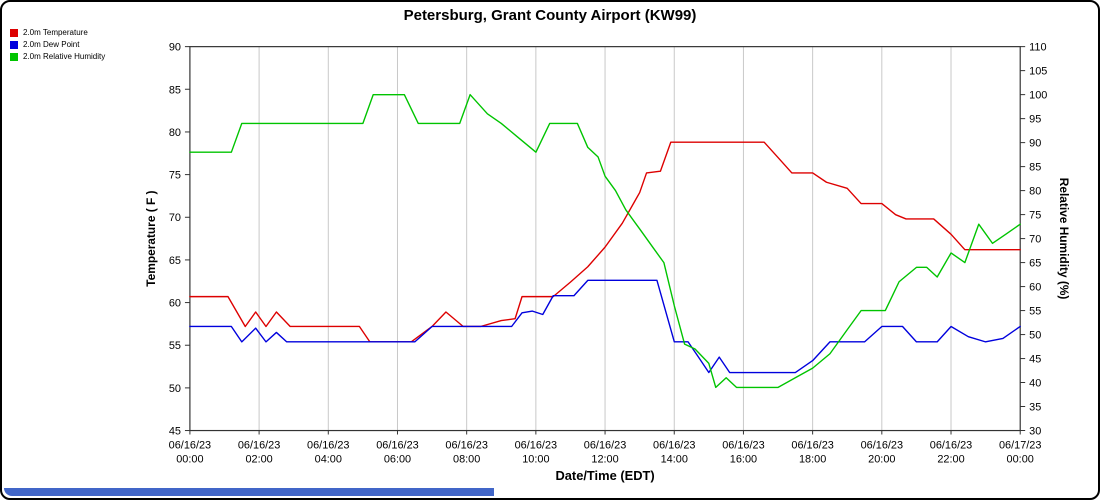  Describe the element at coordinates (14, 57) in the screenshot. I see `relative-humidity-series-swatch-icon` at that location.